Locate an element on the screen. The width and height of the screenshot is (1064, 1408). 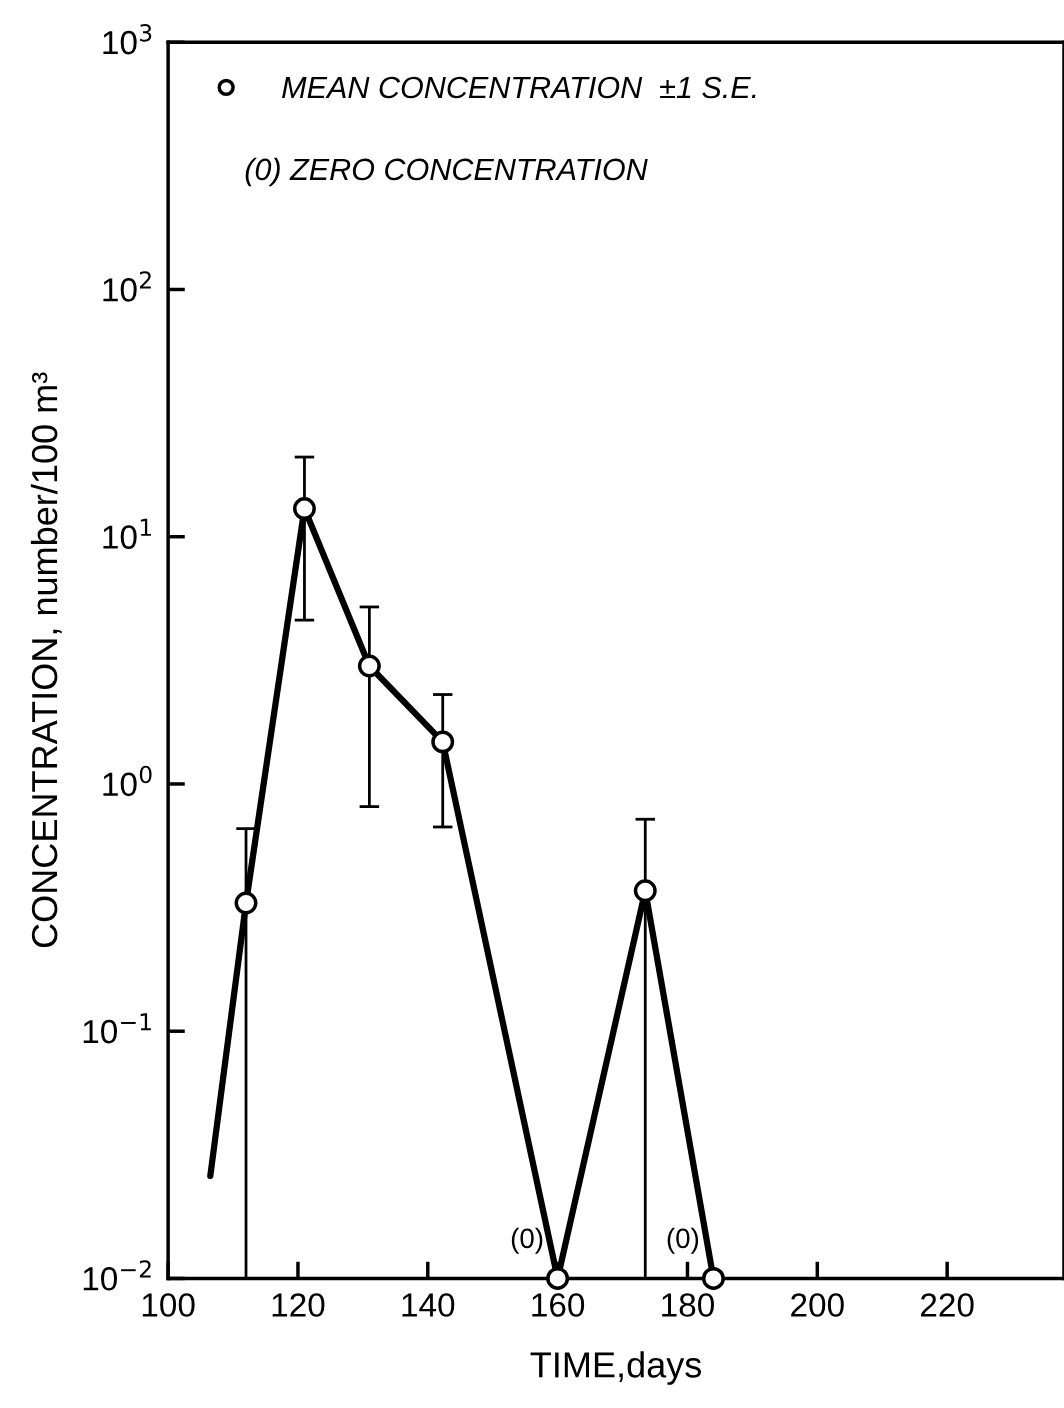
annotation: (0) ZERO CONCENTRATION is located at coordinates (446, 172).